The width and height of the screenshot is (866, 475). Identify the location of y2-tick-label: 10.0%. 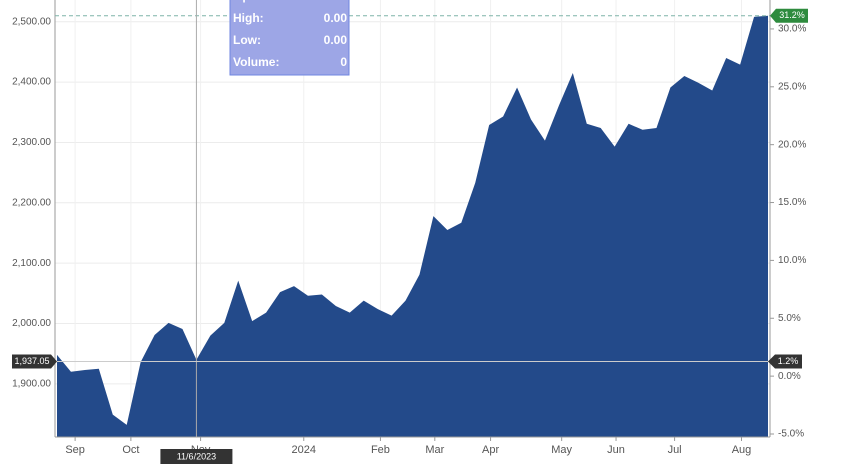
(792, 260).